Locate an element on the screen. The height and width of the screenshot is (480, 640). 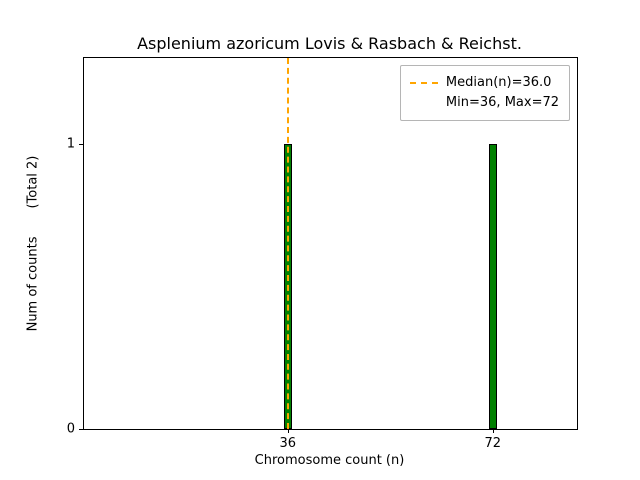
legend: Median(n)=36.0 Min=36, Max=72 is located at coordinates (484, 93).